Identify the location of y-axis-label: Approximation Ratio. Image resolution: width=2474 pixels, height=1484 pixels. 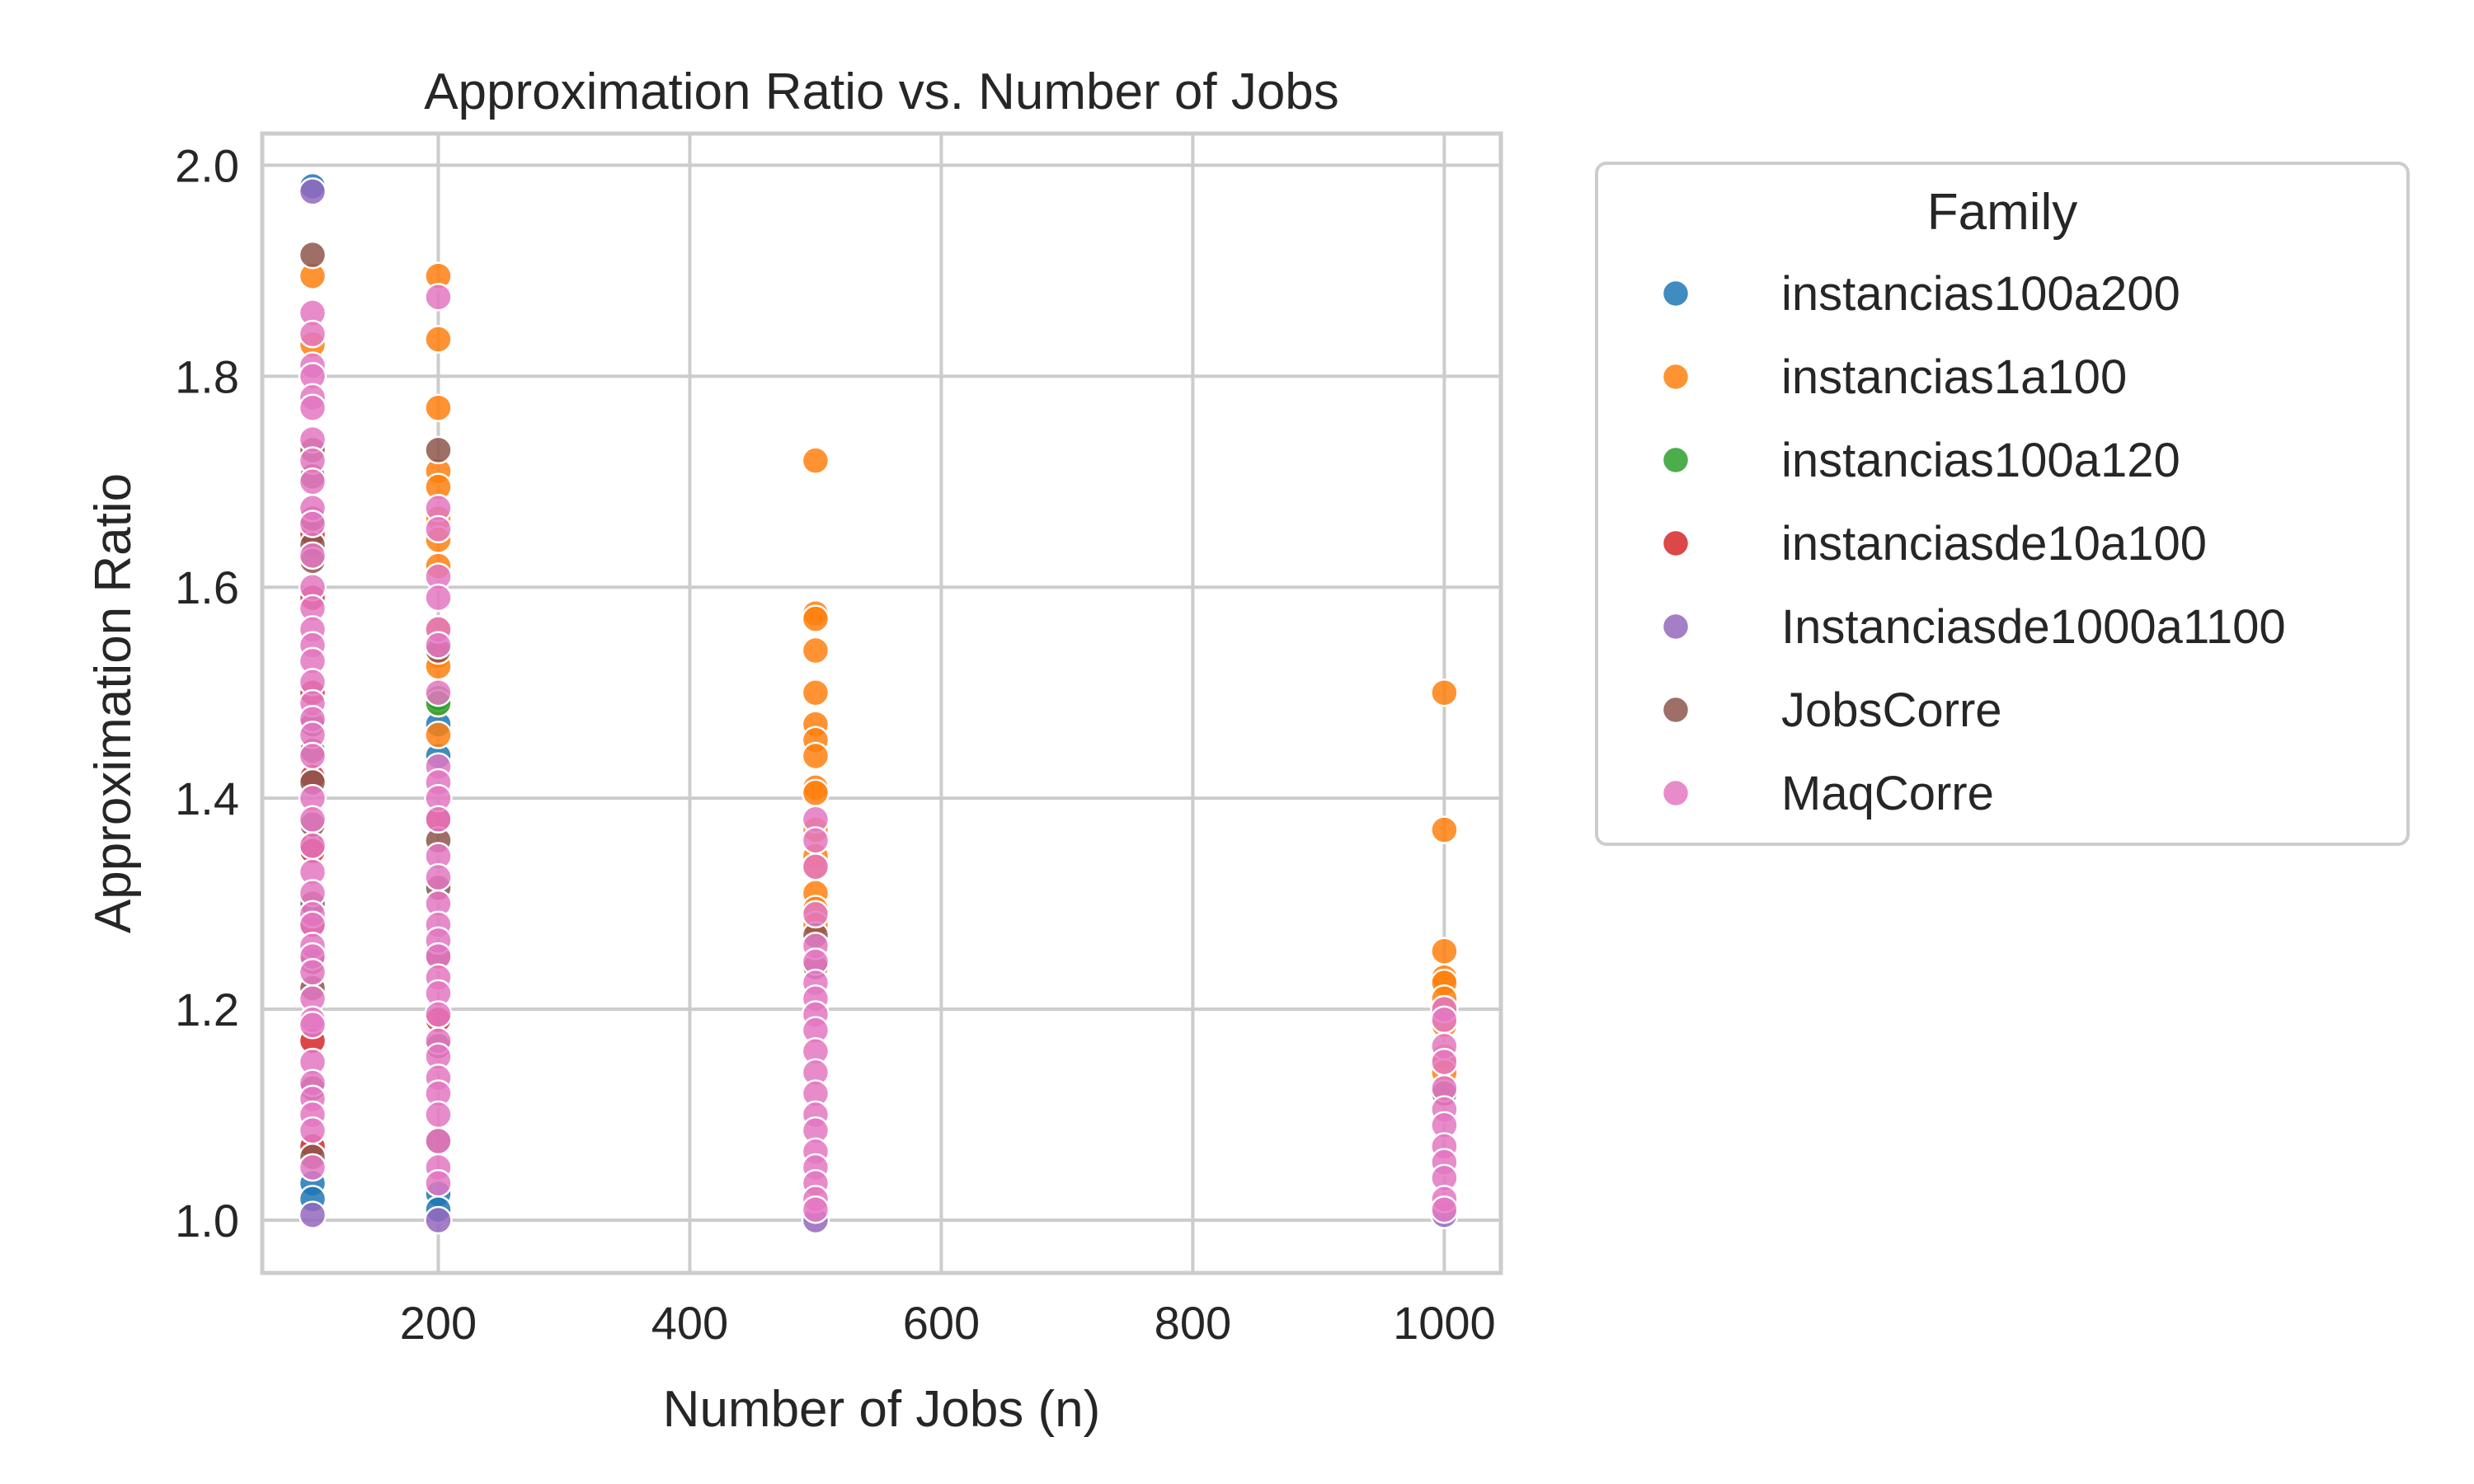
(113, 703).